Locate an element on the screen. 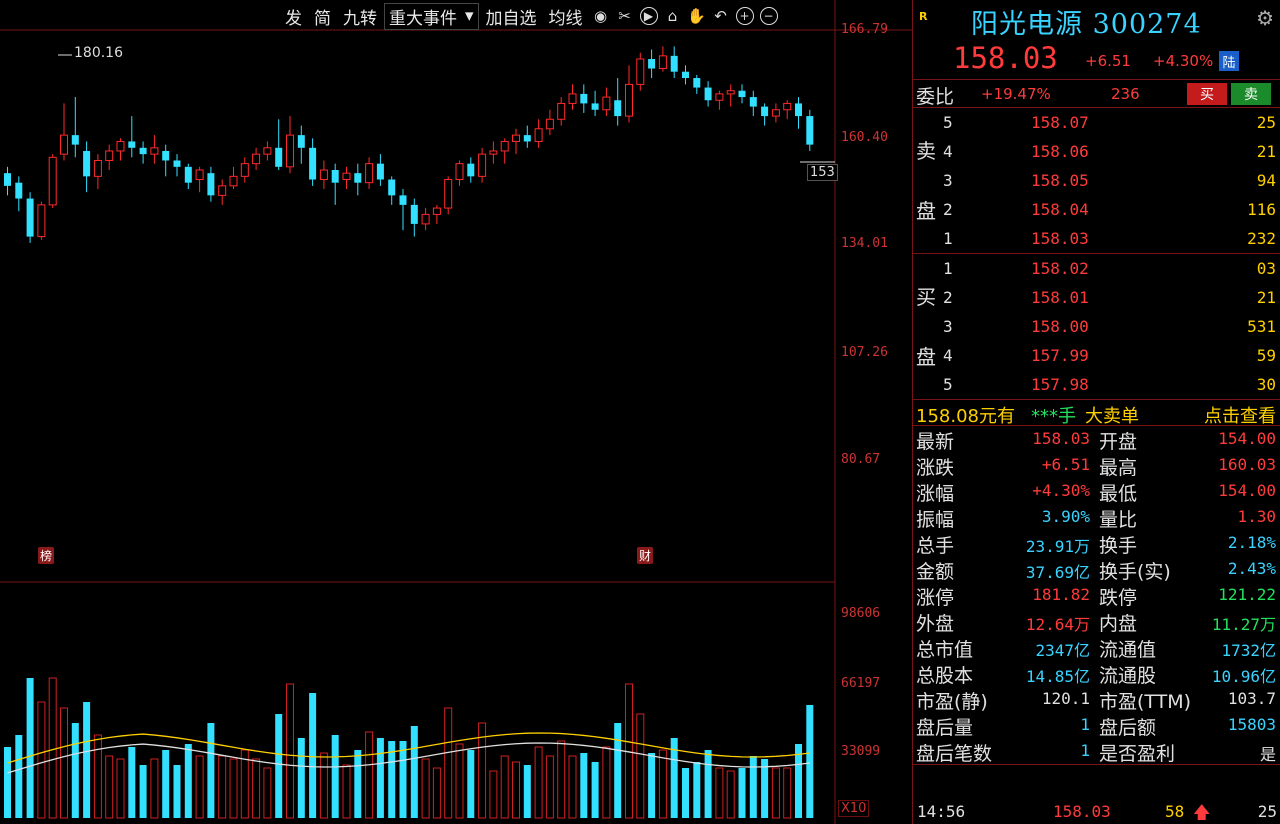 The height and width of the screenshot is (824, 1280). add-watchlist-button: 加自选 is located at coordinates (511, 18).